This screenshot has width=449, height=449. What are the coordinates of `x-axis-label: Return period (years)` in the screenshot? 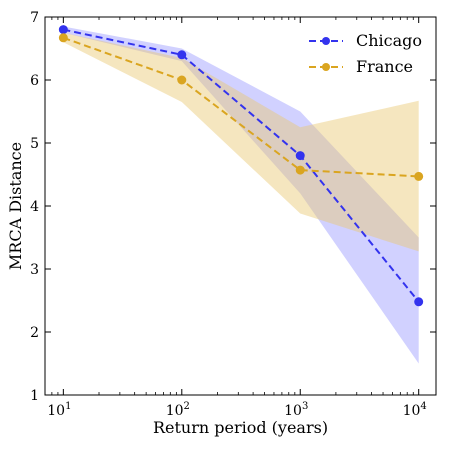 It's located at (240, 427).